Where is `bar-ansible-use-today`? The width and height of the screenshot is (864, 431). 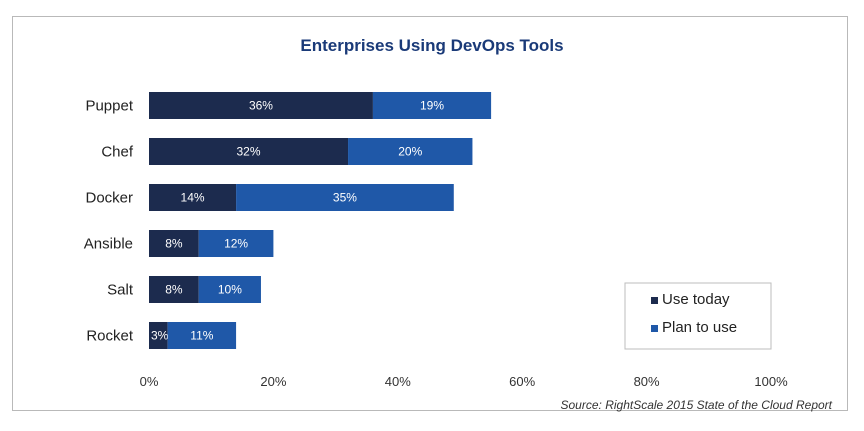
bar-ansible-use-today is located at coordinates (174, 243).